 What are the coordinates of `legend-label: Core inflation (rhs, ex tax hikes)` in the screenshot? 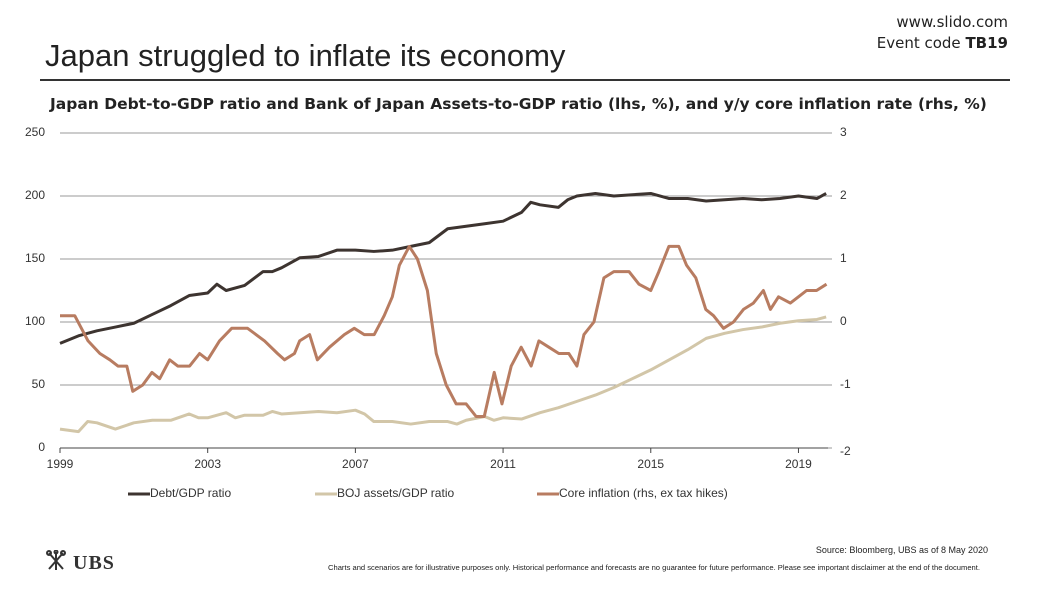 It's located at (643, 493).